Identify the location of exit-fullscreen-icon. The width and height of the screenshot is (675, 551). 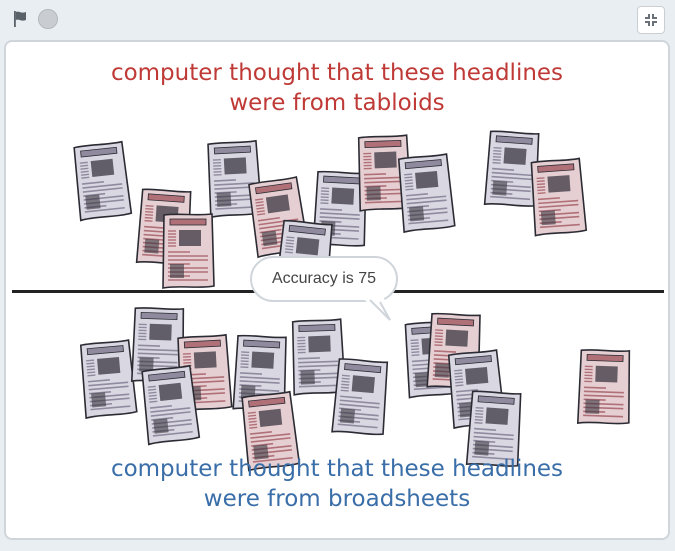
(651, 20).